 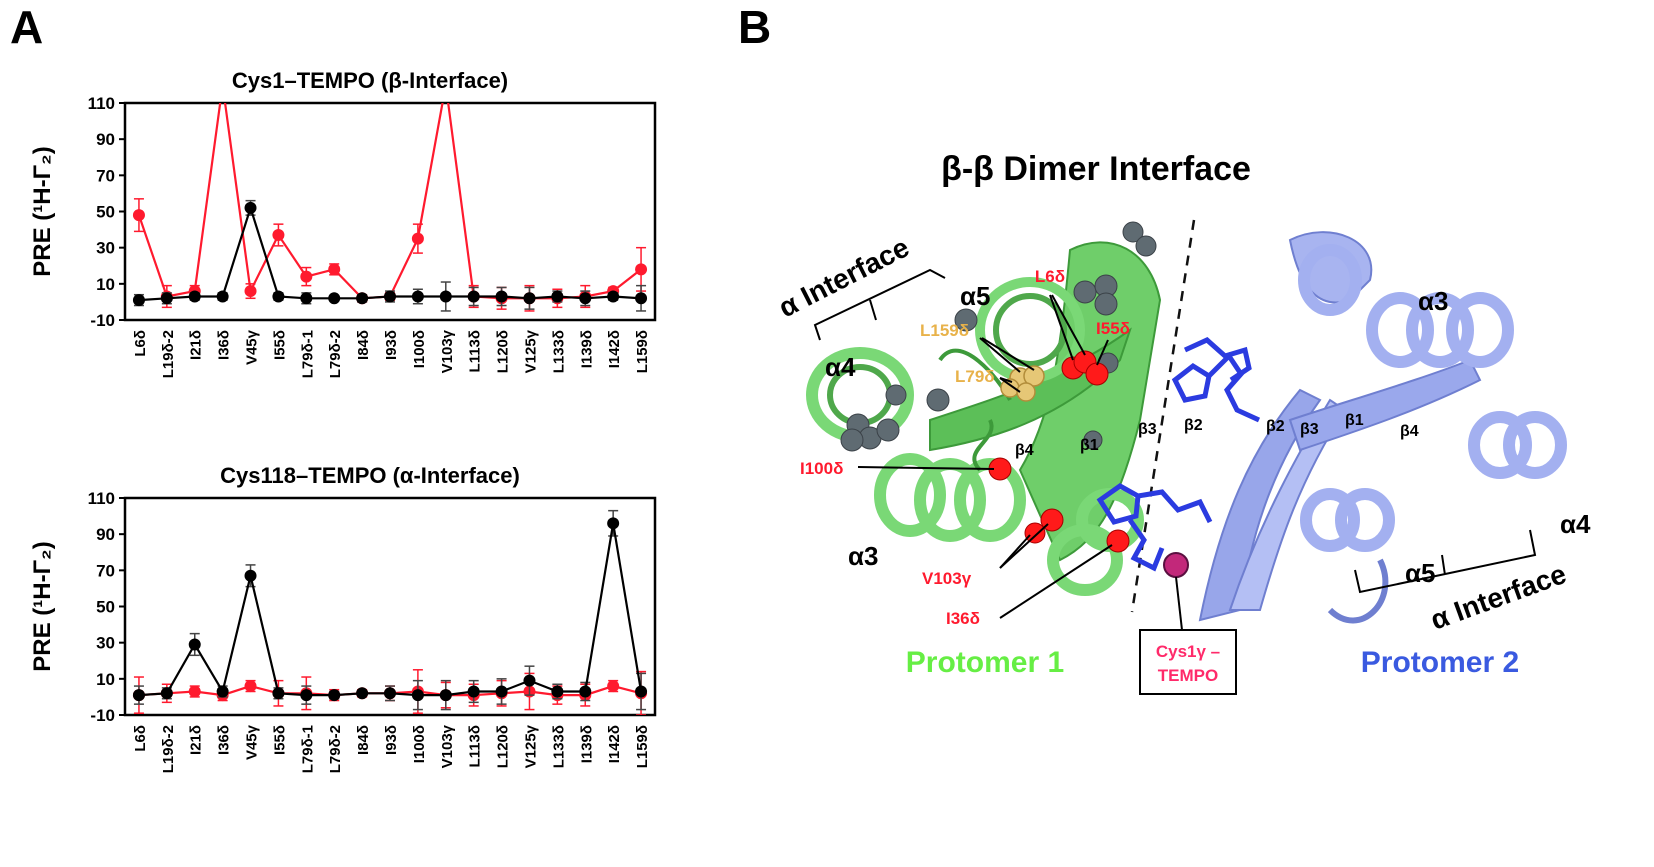 I want to click on protomer-1-label: Protomer 1, so click(x=985, y=662).